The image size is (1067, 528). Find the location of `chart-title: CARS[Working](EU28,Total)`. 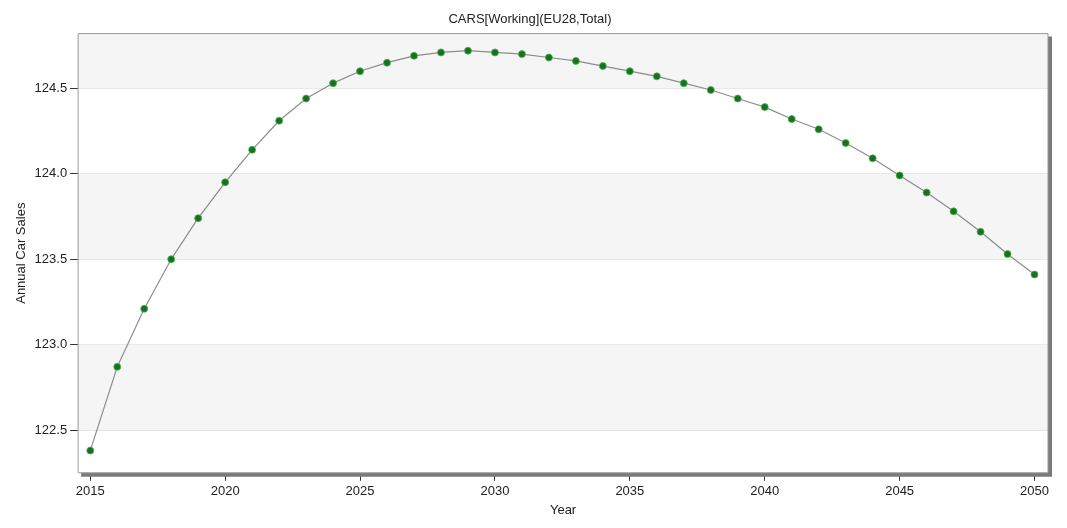

chart-title: CARS[Working](EU28,Total) is located at coordinates (530, 19).